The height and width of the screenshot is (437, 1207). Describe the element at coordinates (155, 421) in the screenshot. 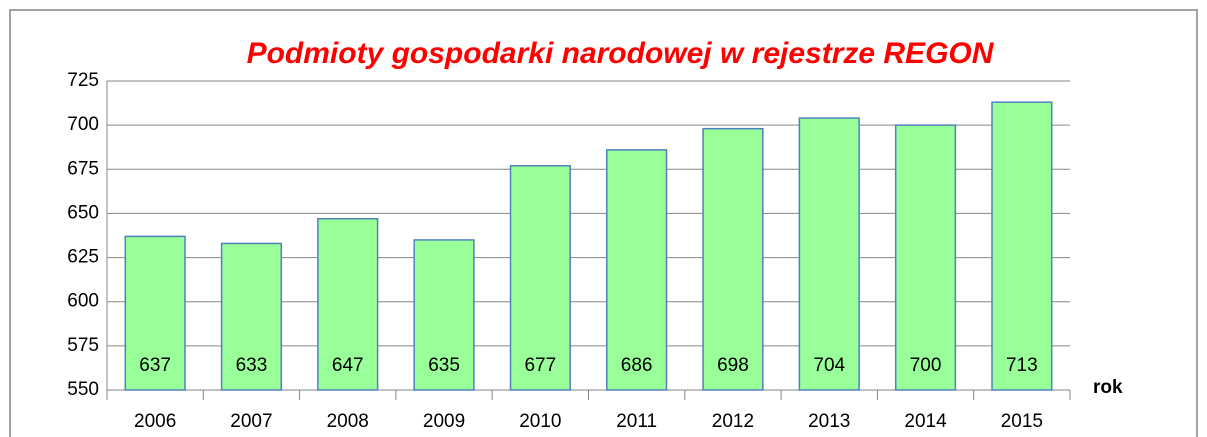

I see `x-tick-label: 2006` at that location.